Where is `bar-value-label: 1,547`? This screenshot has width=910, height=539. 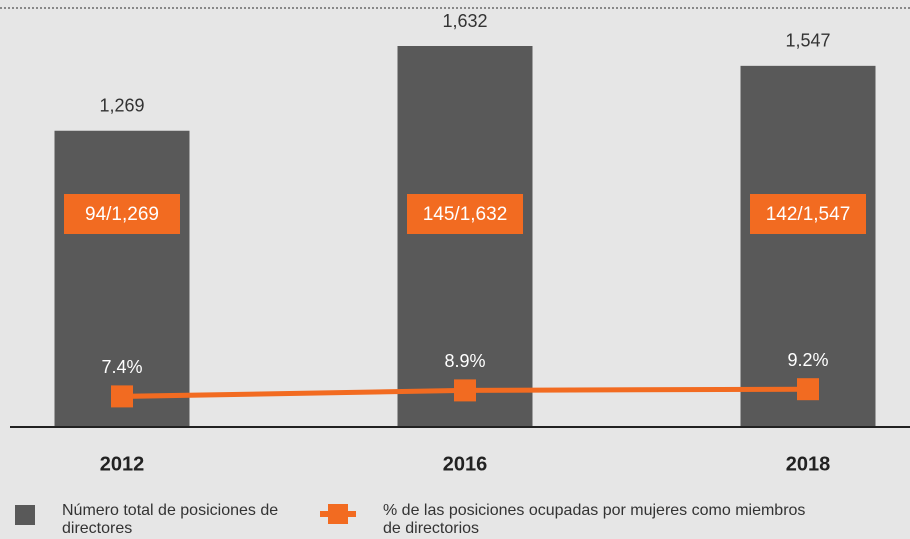 bar-value-label: 1,547 is located at coordinates (807, 41).